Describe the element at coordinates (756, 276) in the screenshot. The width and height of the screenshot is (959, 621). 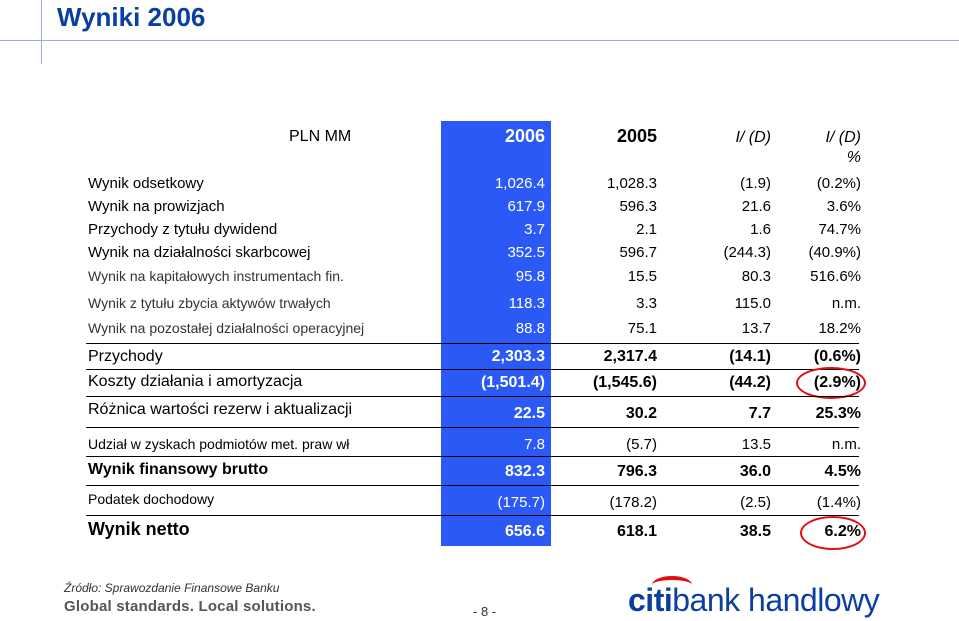
I see `row-value-id: 80.3` at that location.